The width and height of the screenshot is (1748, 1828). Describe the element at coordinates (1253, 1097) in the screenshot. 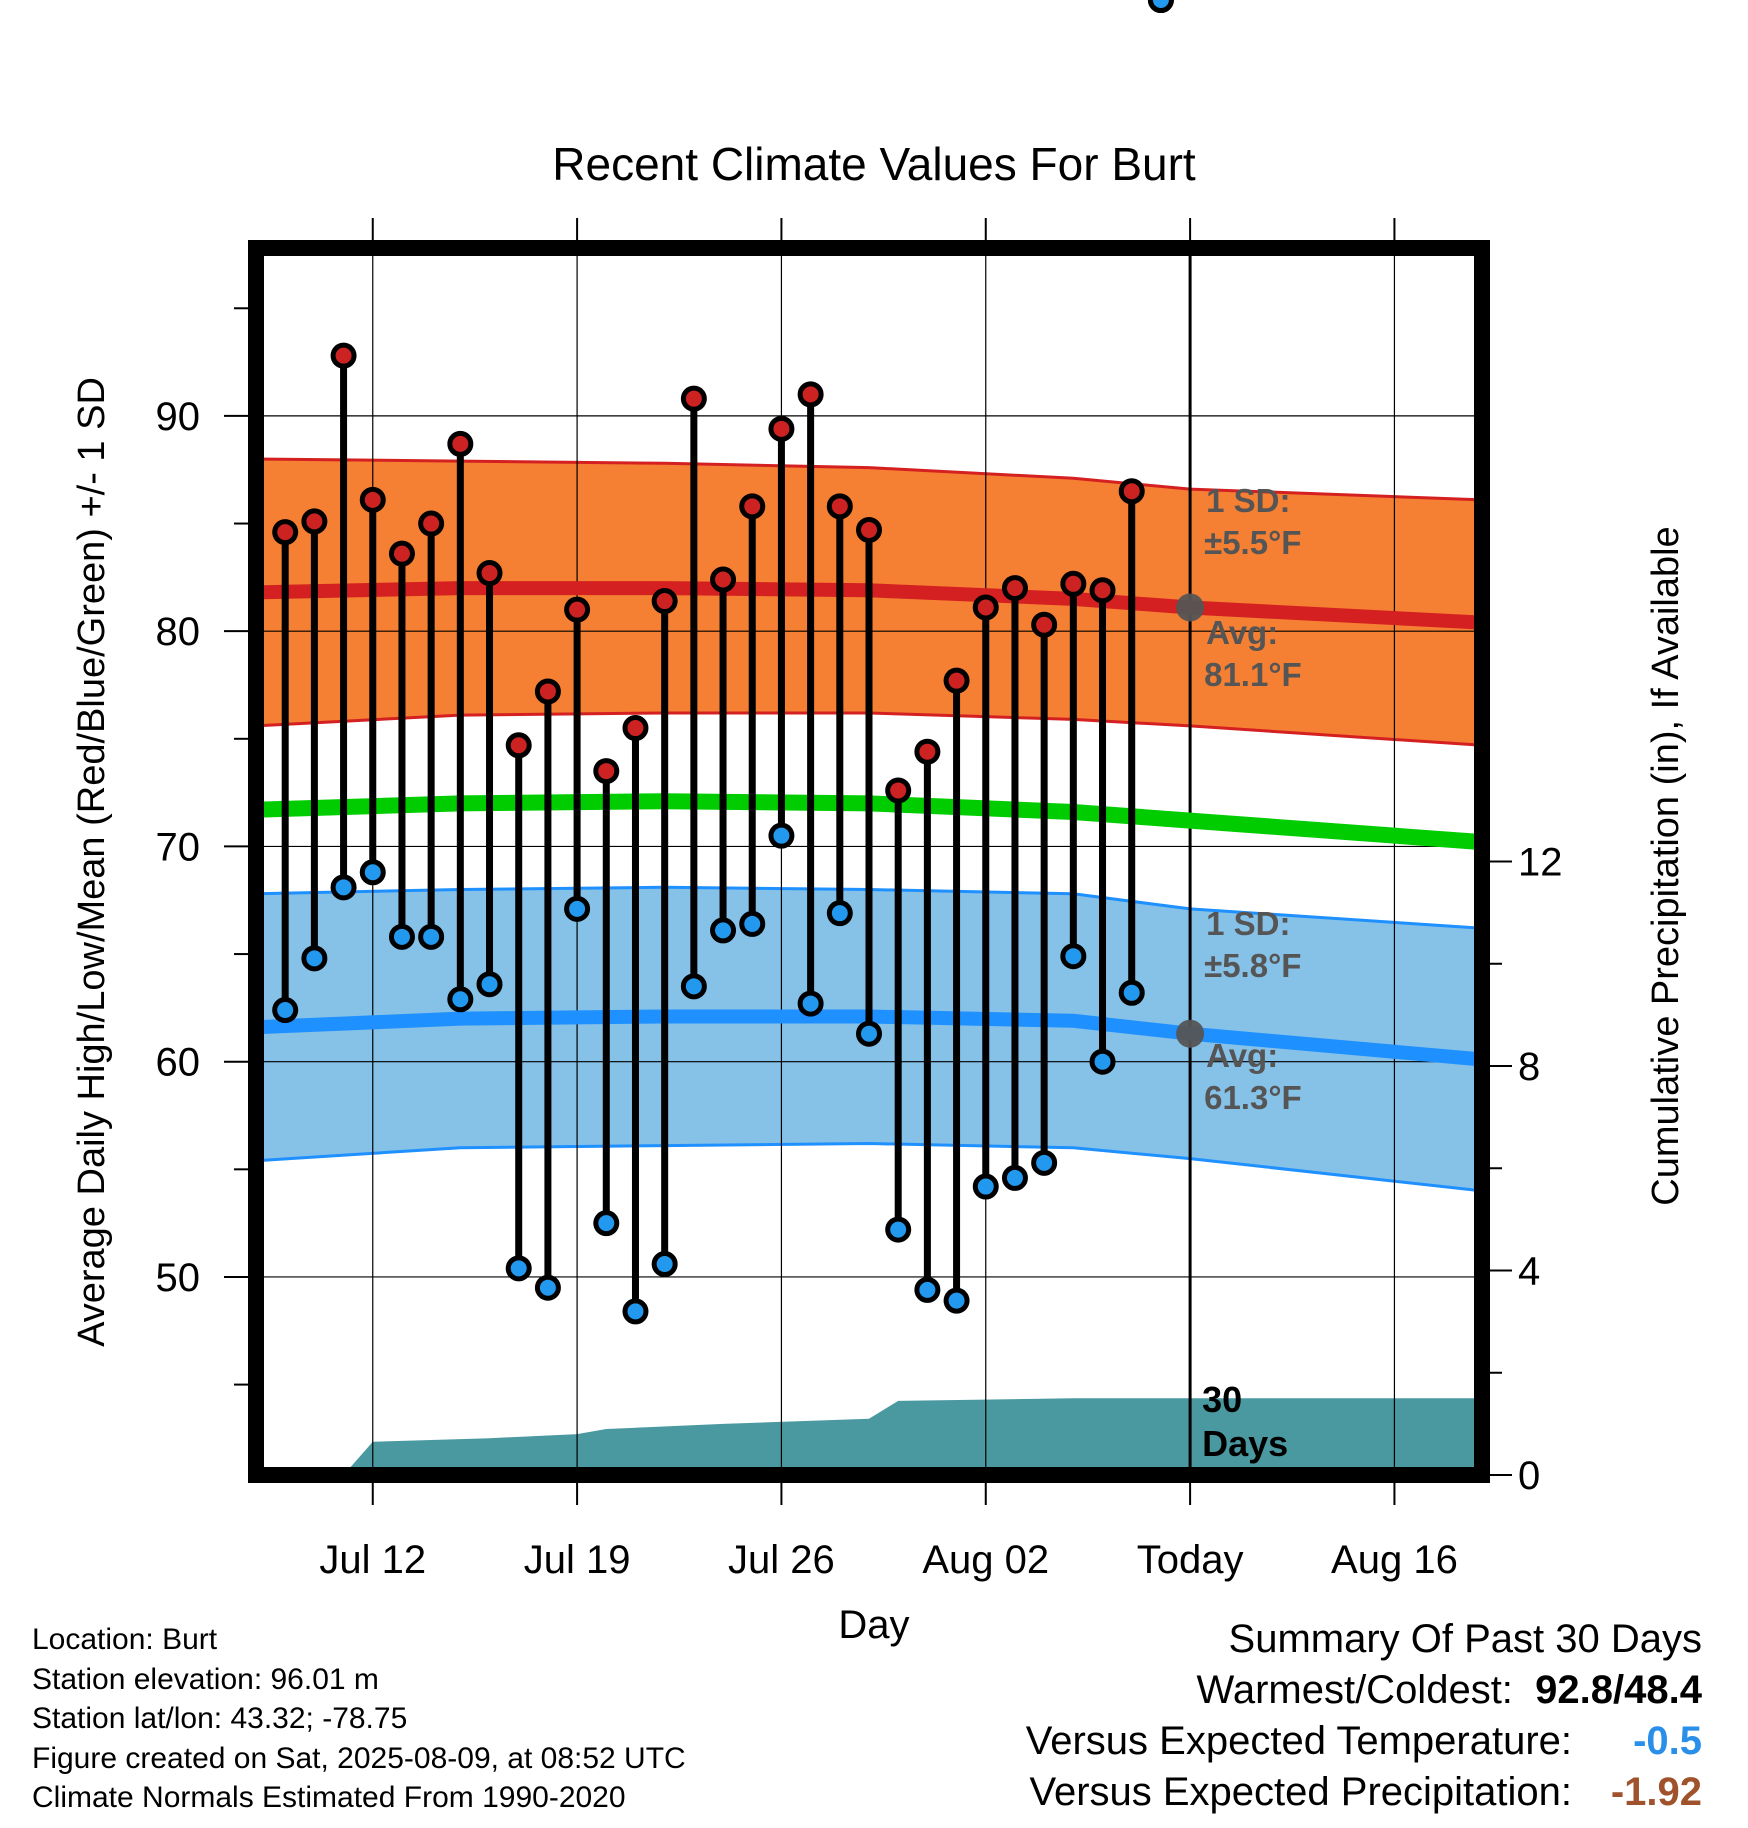

I see `low-avg-value: 61.3°F` at that location.